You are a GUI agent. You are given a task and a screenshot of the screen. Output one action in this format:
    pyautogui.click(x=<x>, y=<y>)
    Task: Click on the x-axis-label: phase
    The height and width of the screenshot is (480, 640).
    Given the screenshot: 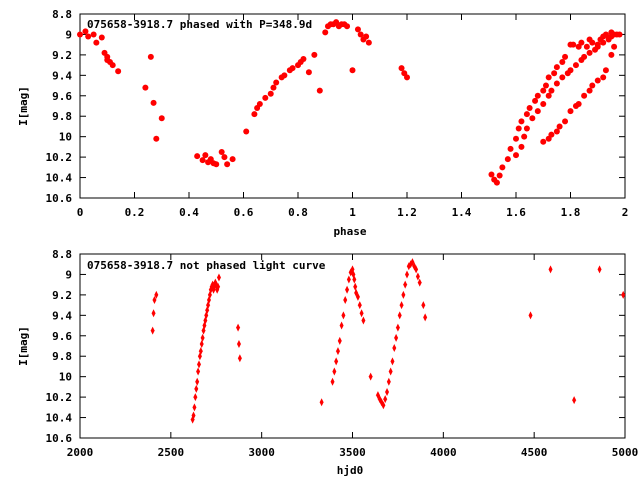 What is the action you would take?
    pyautogui.click(x=349, y=231)
    